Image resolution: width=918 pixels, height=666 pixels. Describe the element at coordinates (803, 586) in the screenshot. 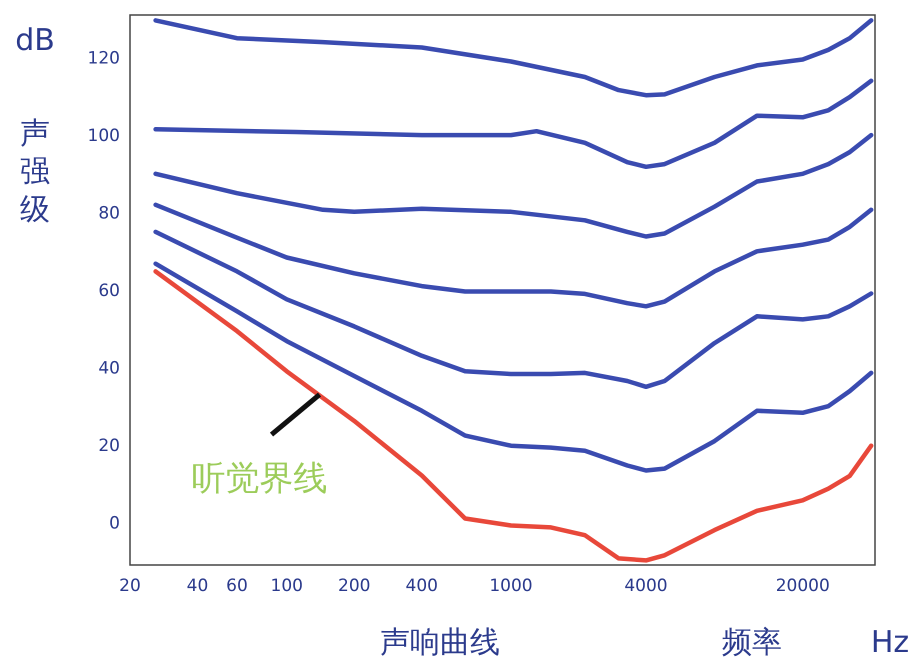

I see `x-tick-label: 20000` at that location.